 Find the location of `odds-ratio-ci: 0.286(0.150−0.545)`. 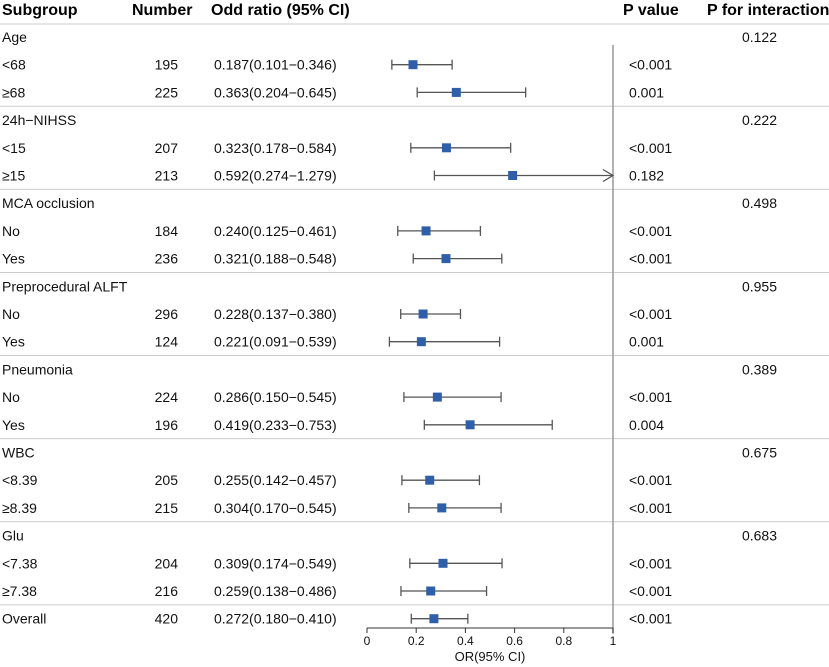

odds-ratio-ci: 0.286(0.150−0.545) is located at coordinates (275, 397).